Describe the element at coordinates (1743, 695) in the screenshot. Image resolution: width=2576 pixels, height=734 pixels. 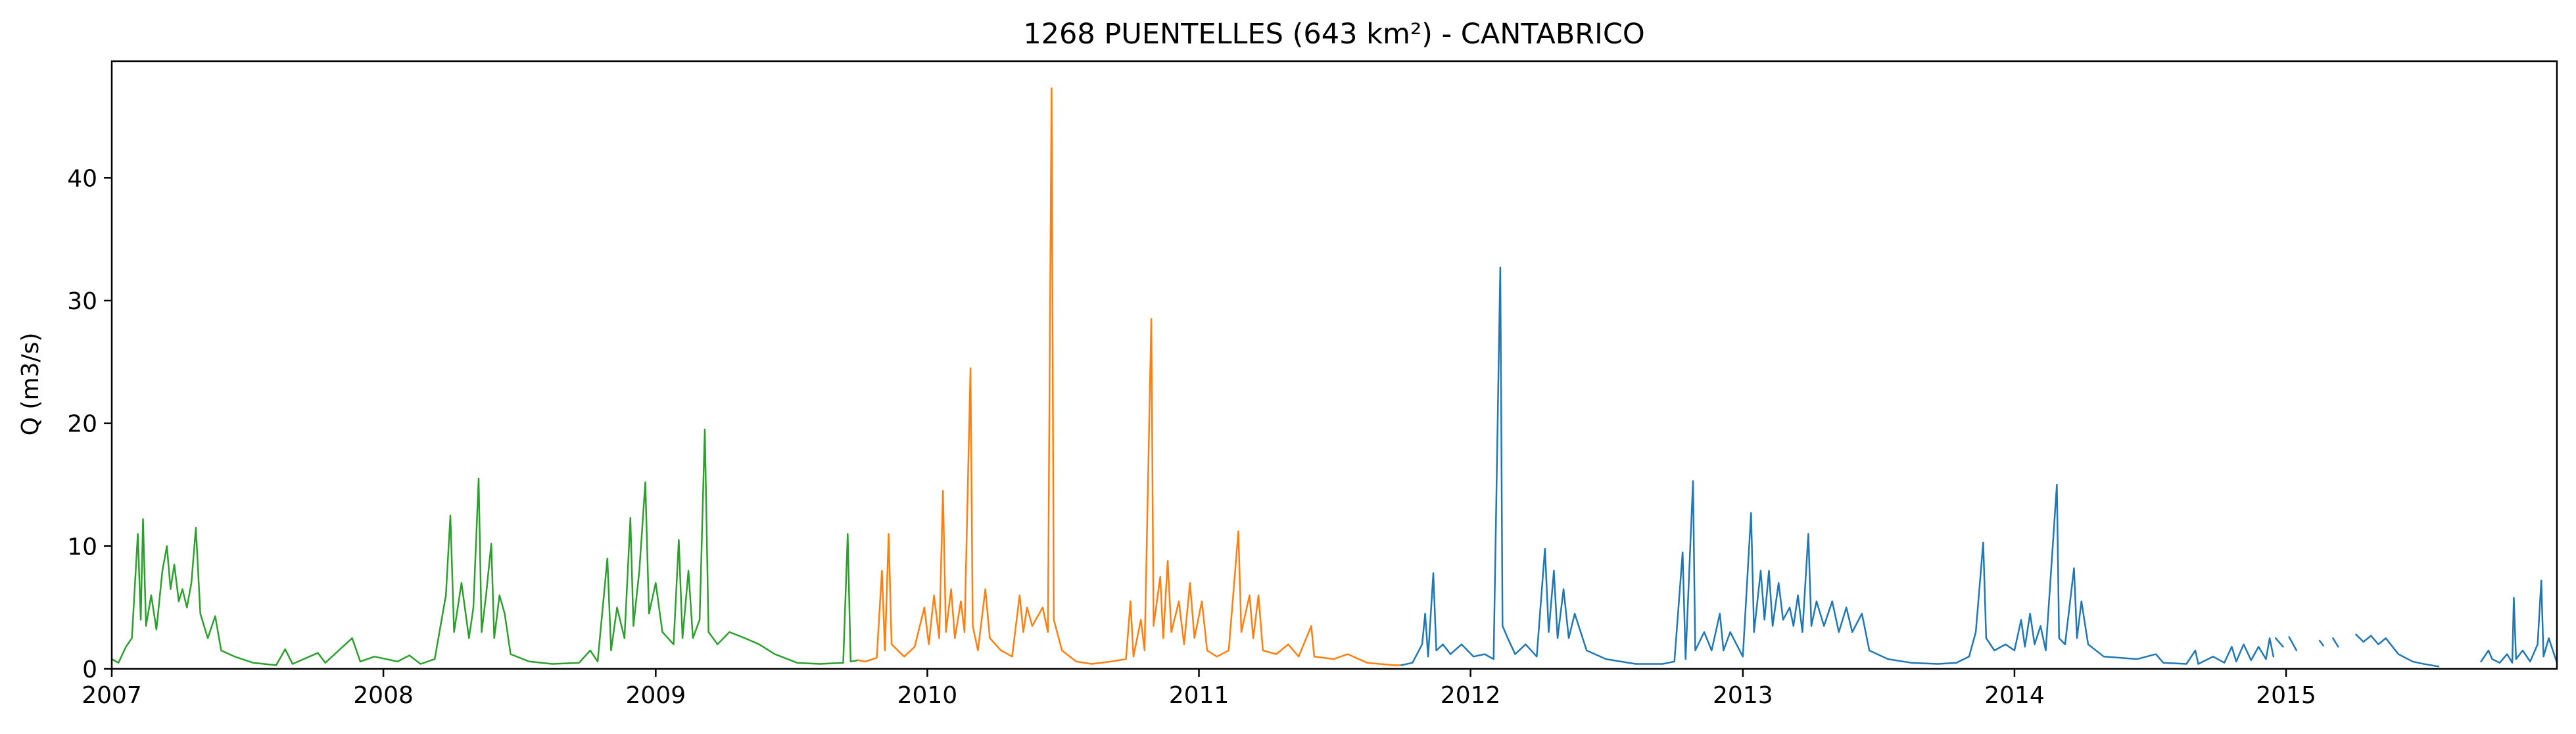
I see `x-tick-label: 2013` at that location.